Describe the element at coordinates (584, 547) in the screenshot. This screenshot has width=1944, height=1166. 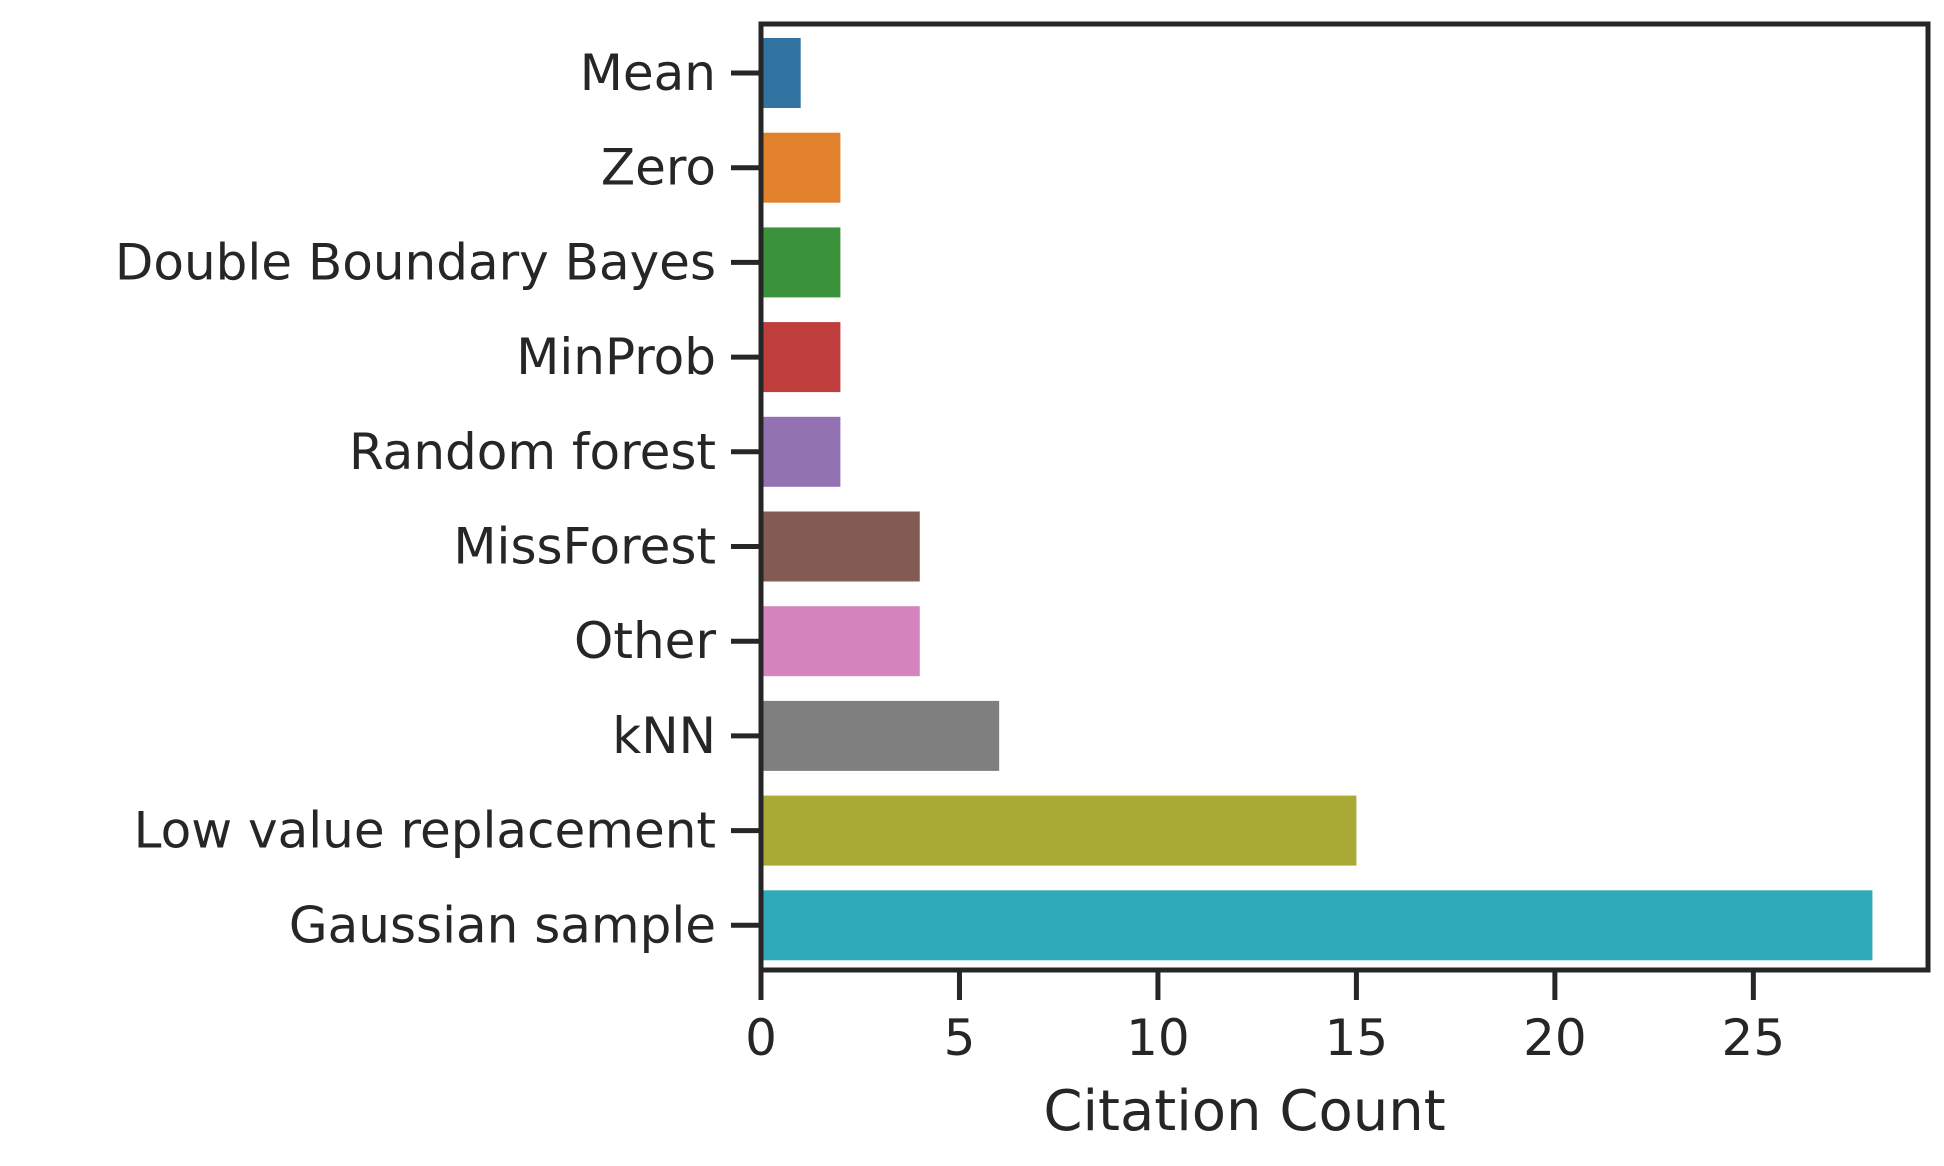
I see `y-tick-label: MissForest` at that location.